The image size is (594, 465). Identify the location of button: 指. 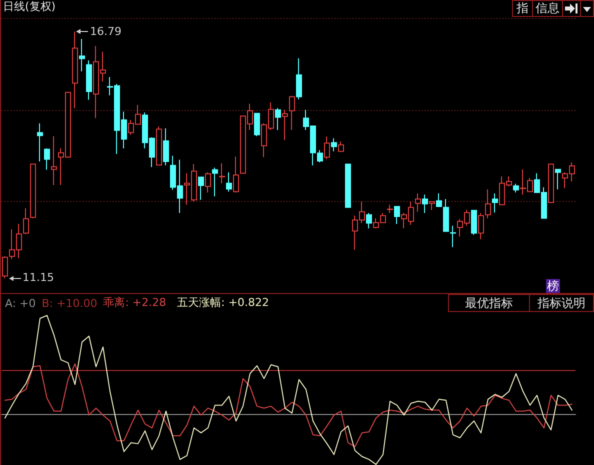
(522, 8).